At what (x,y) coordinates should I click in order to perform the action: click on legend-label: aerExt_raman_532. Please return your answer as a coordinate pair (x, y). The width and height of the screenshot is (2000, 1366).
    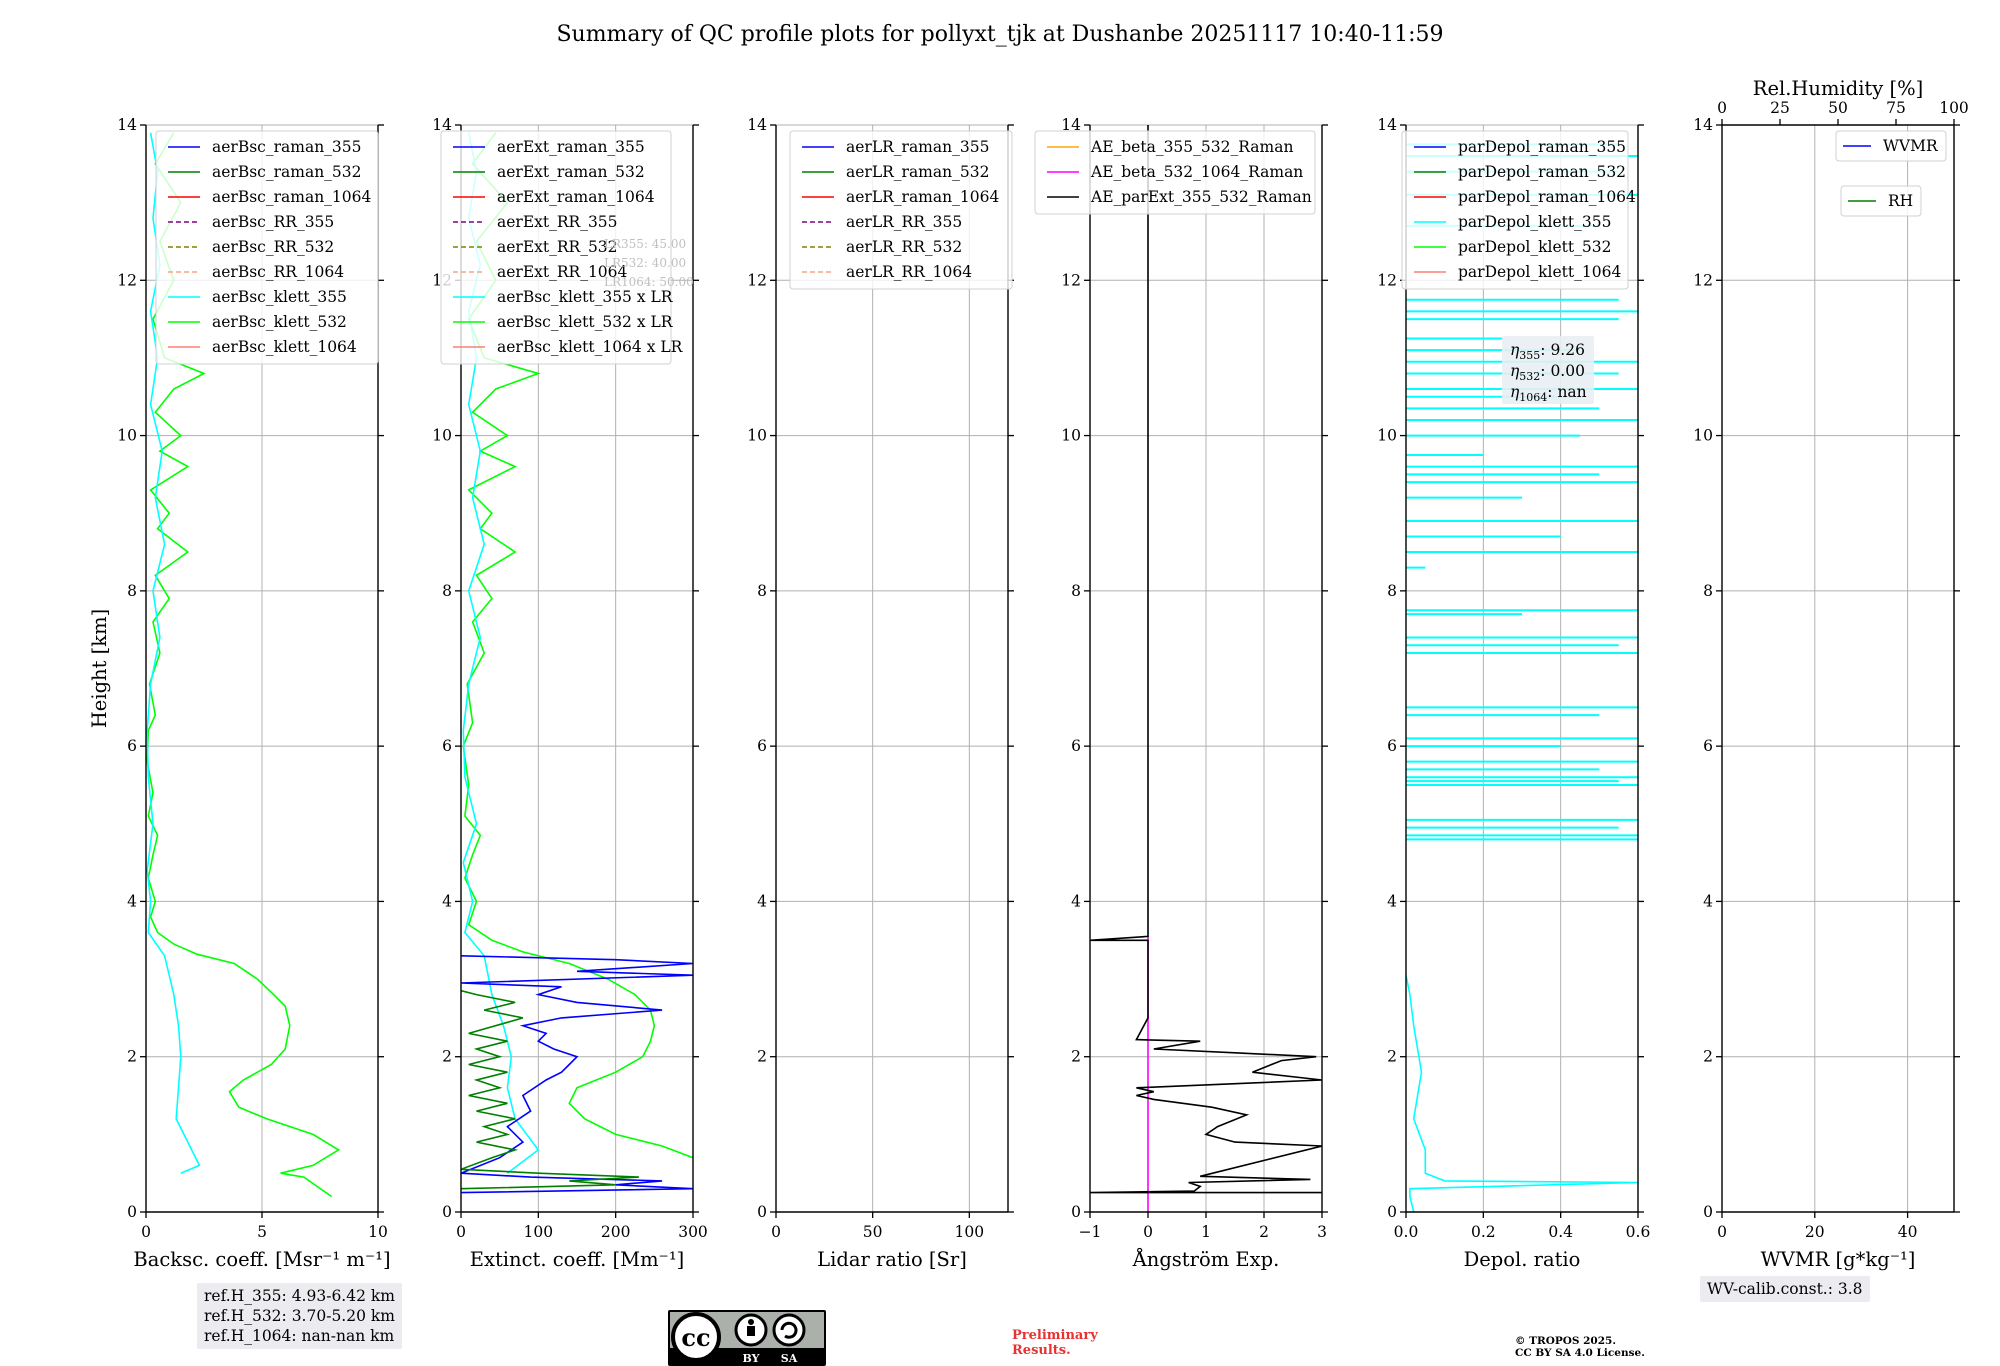
    Looking at the image, I should click on (571, 172).